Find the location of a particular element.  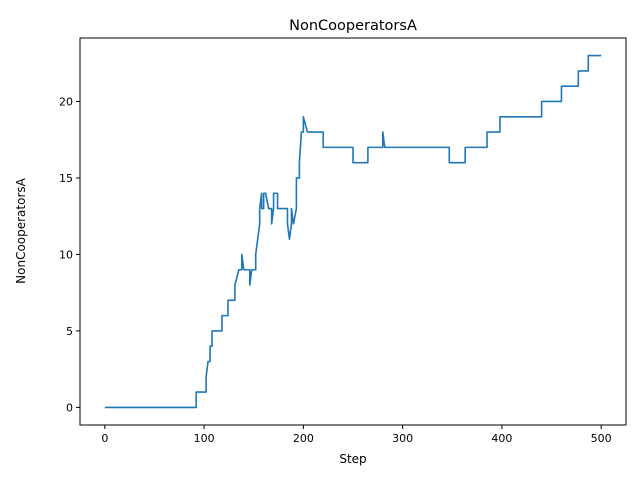

x-axis-ticks: 0 100 200 300 400 500 is located at coordinates (356, 435).